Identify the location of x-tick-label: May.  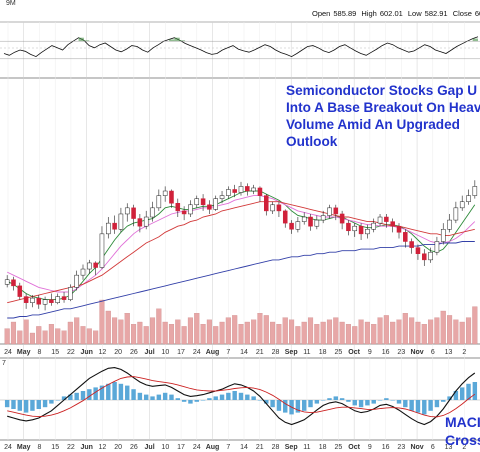
(24, 447).